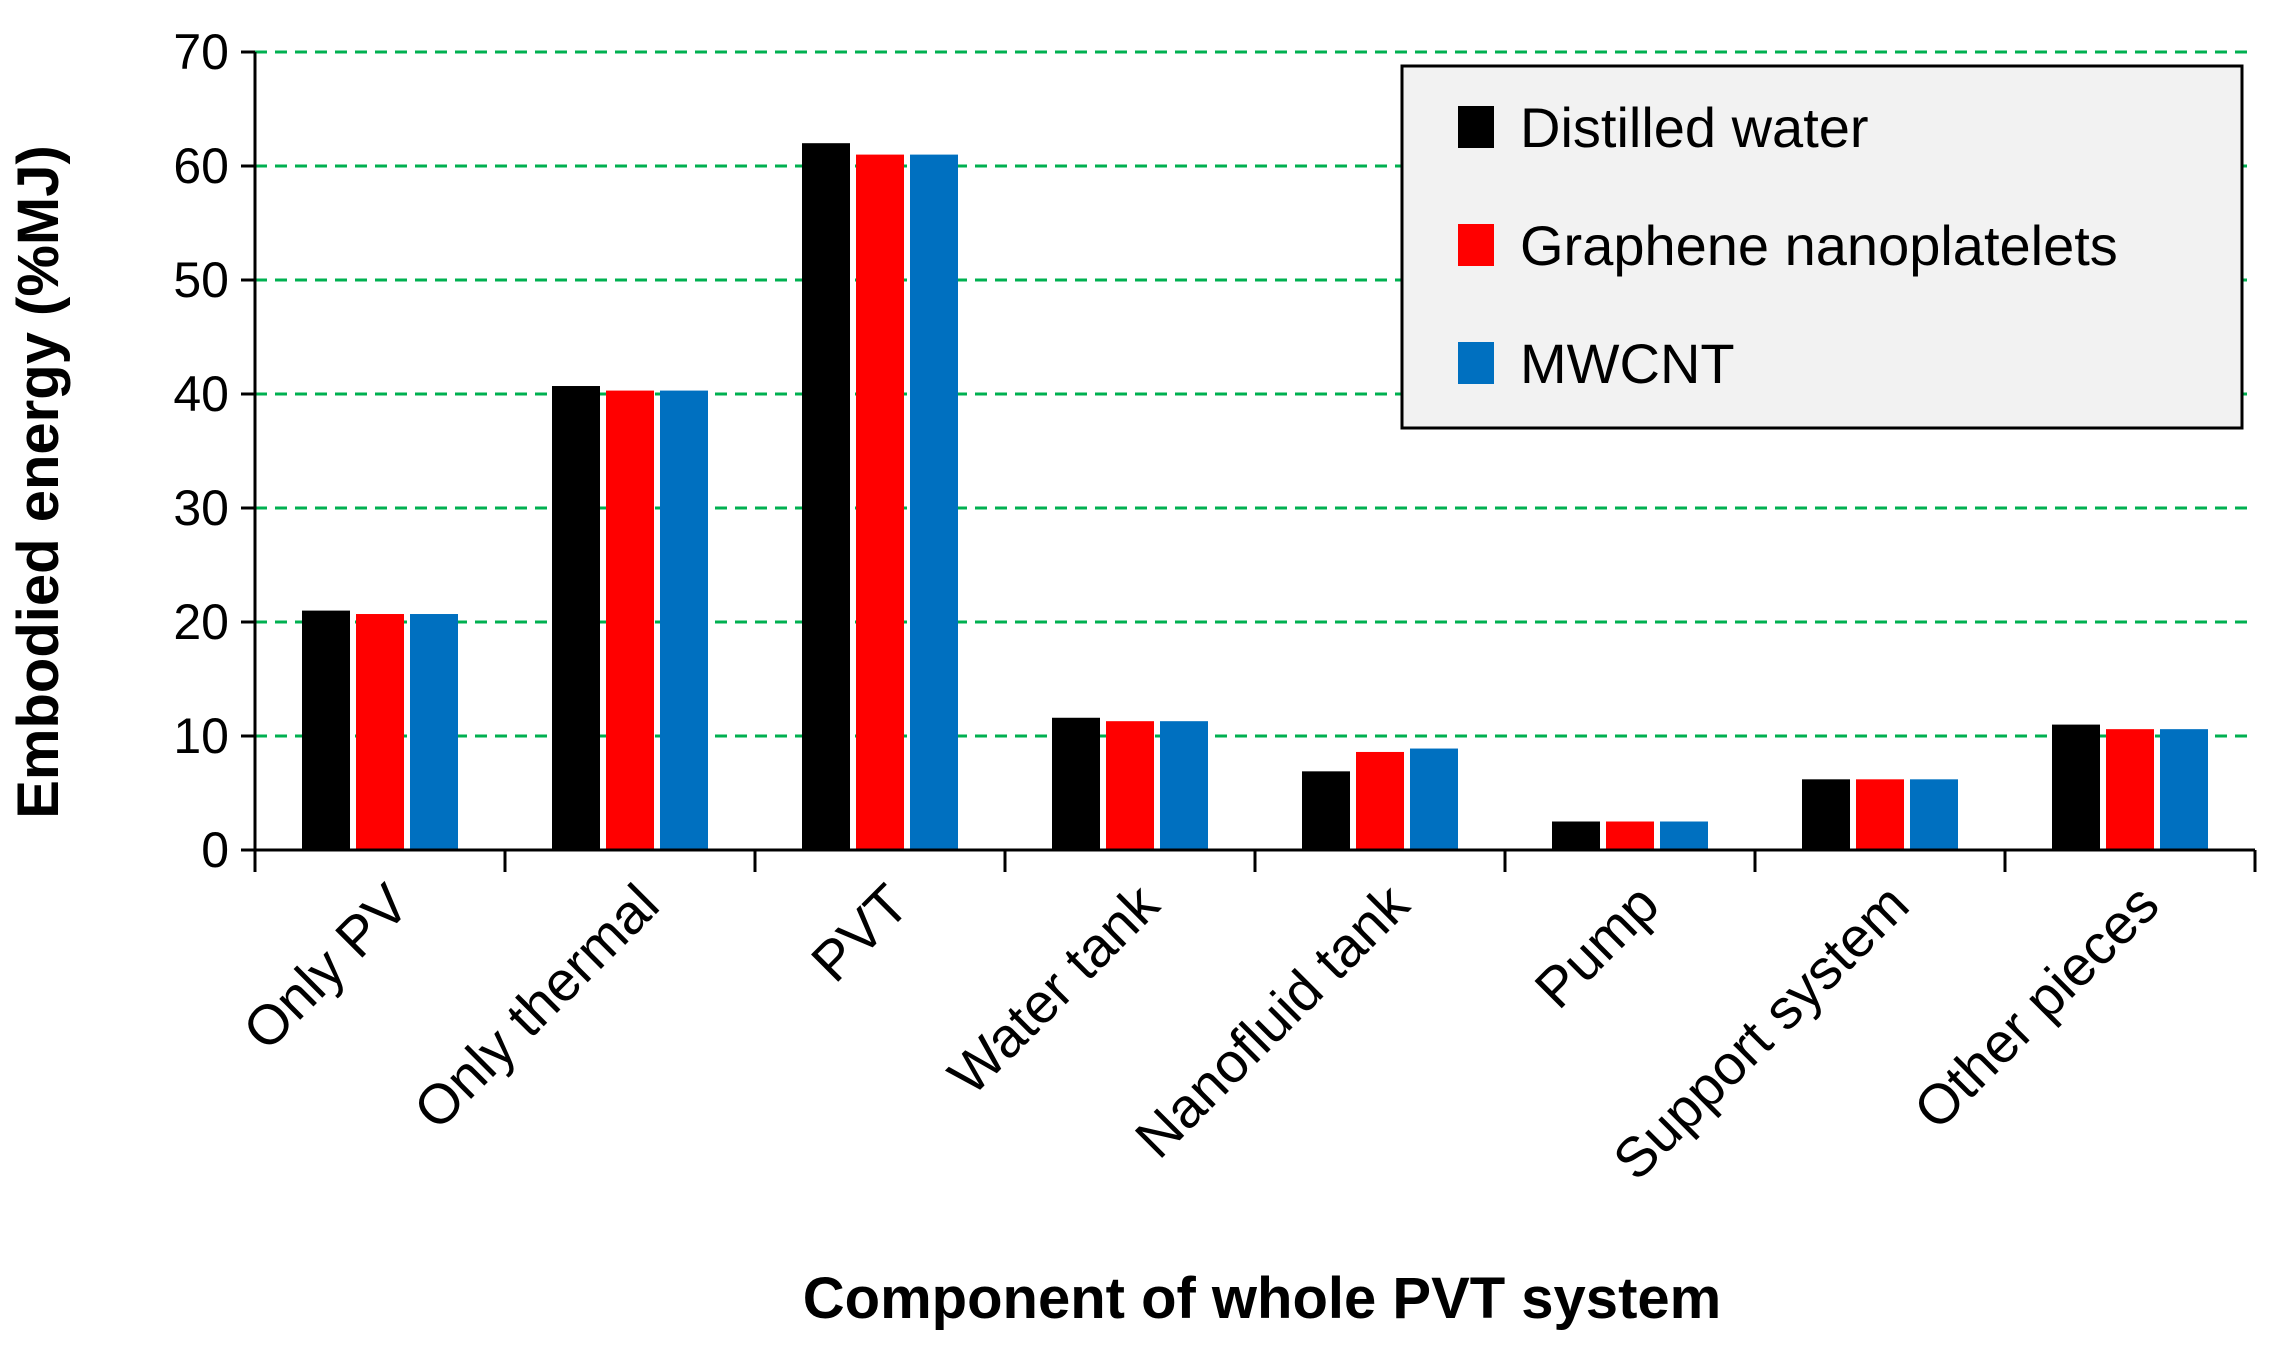 This screenshot has height=1369, width=2280. Describe the element at coordinates (201, 622) in the screenshot. I see `y-tick-label: 20` at that location.